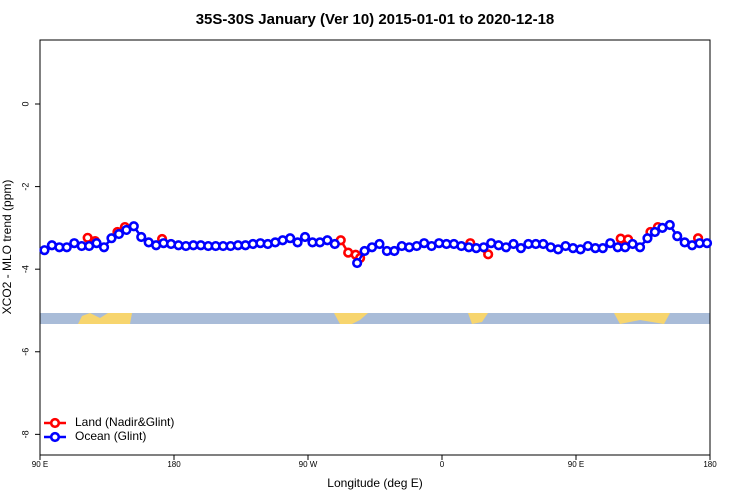  What do you see at coordinates (110, 436) in the screenshot?
I see `legend-label: Ocean (Glint)` at bounding box center [110, 436].